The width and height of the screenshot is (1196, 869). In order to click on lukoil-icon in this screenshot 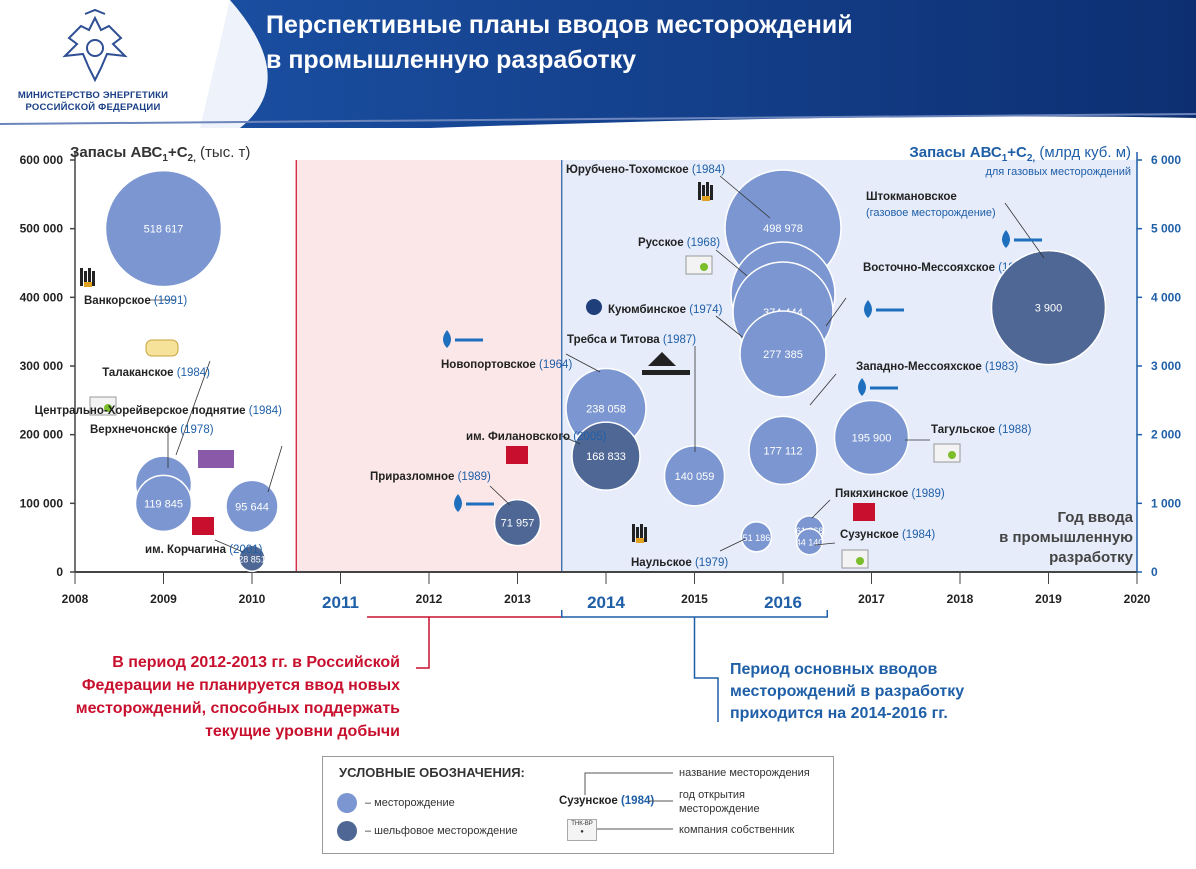, I will do `click(517, 455)`.